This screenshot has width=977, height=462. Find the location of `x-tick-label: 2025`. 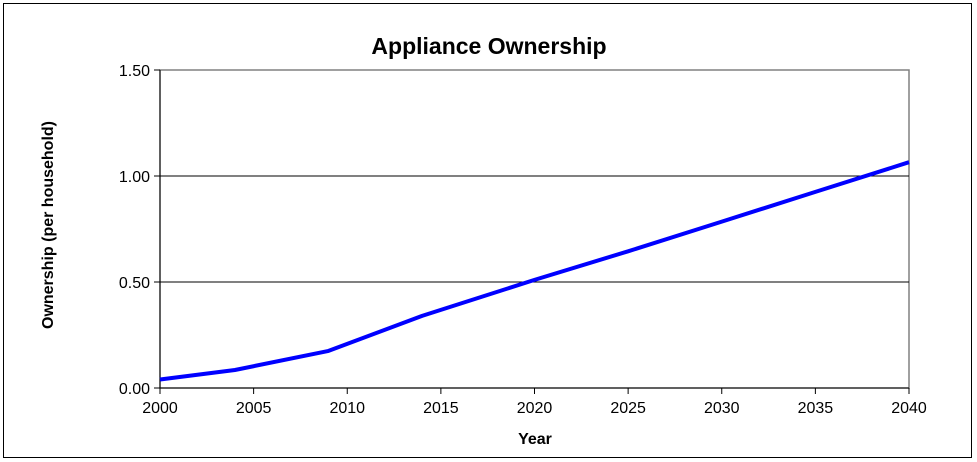

x-tick-label: 2025 is located at coordinates (628, 408).